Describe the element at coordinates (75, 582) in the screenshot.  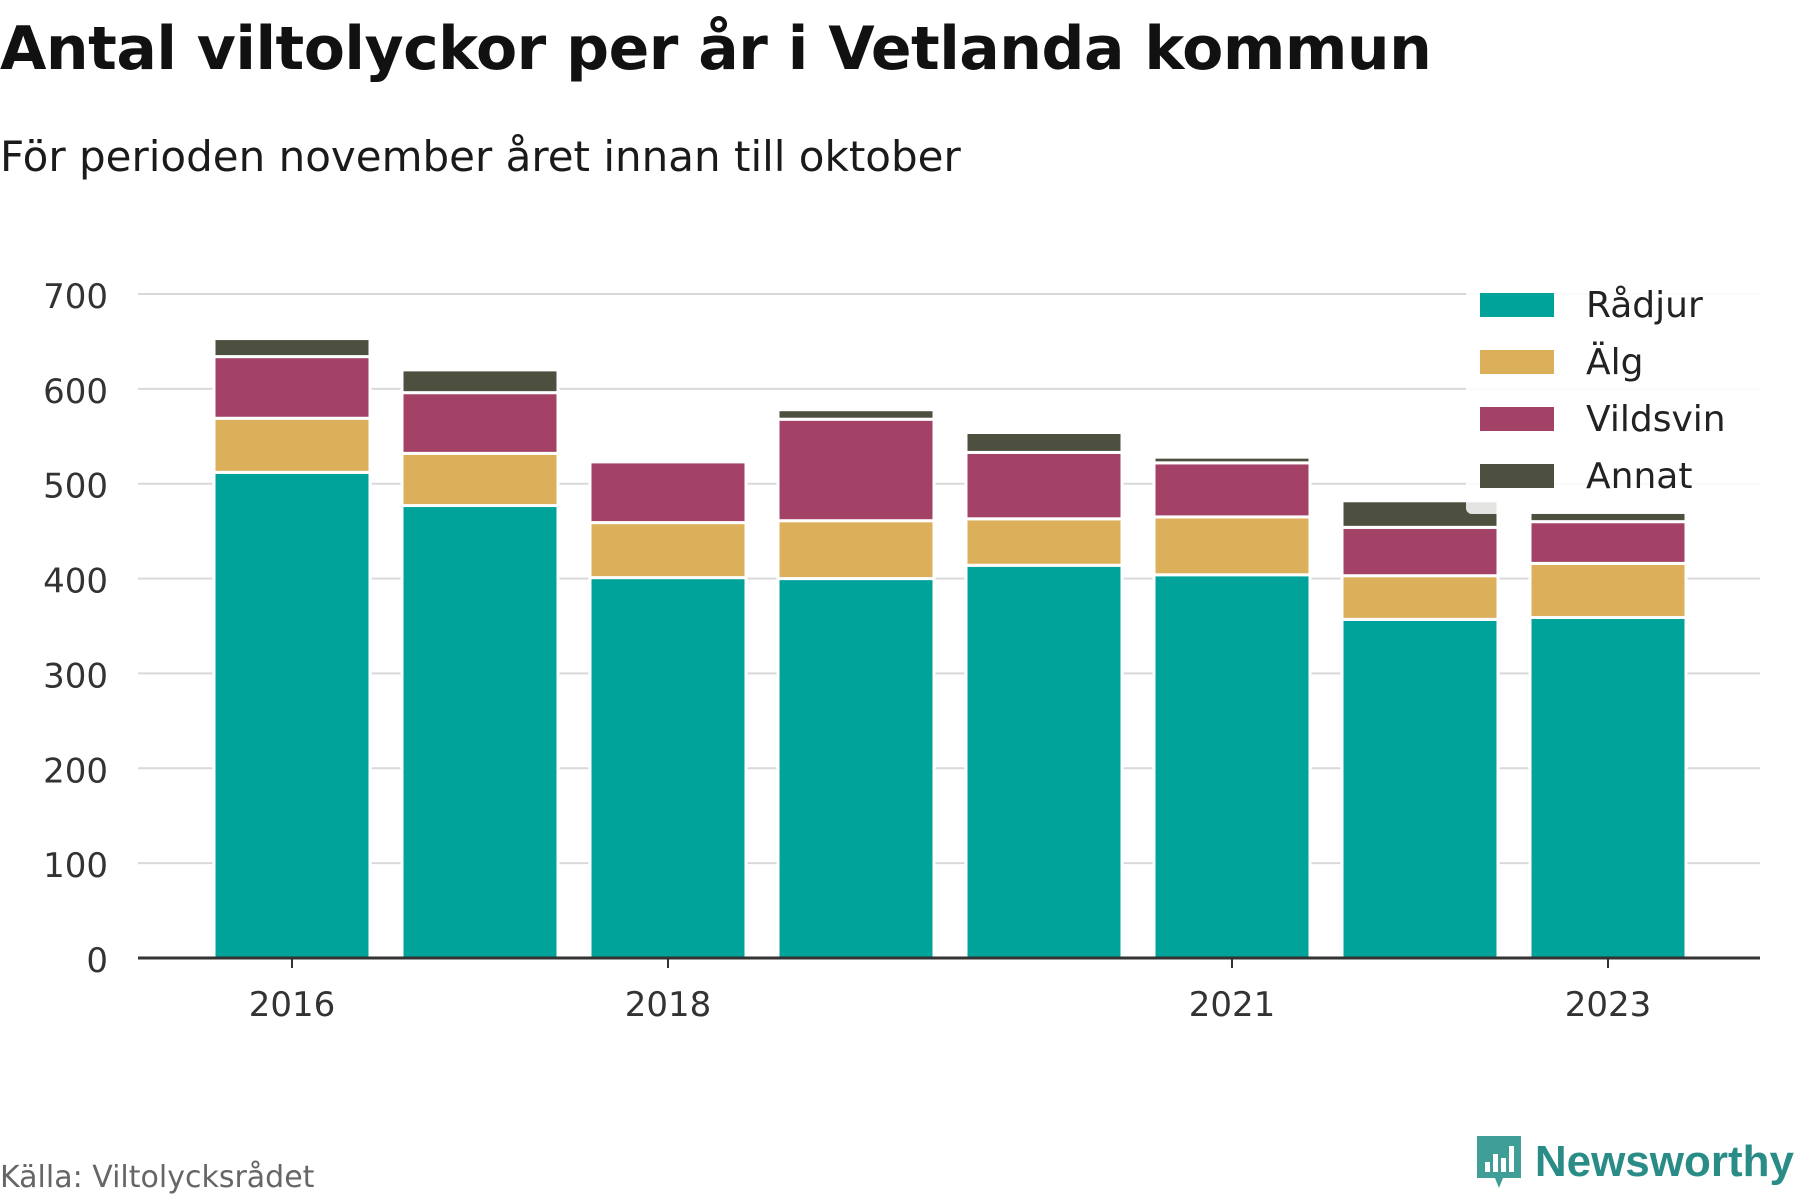
I see `y-tick-label: 400` at that location.